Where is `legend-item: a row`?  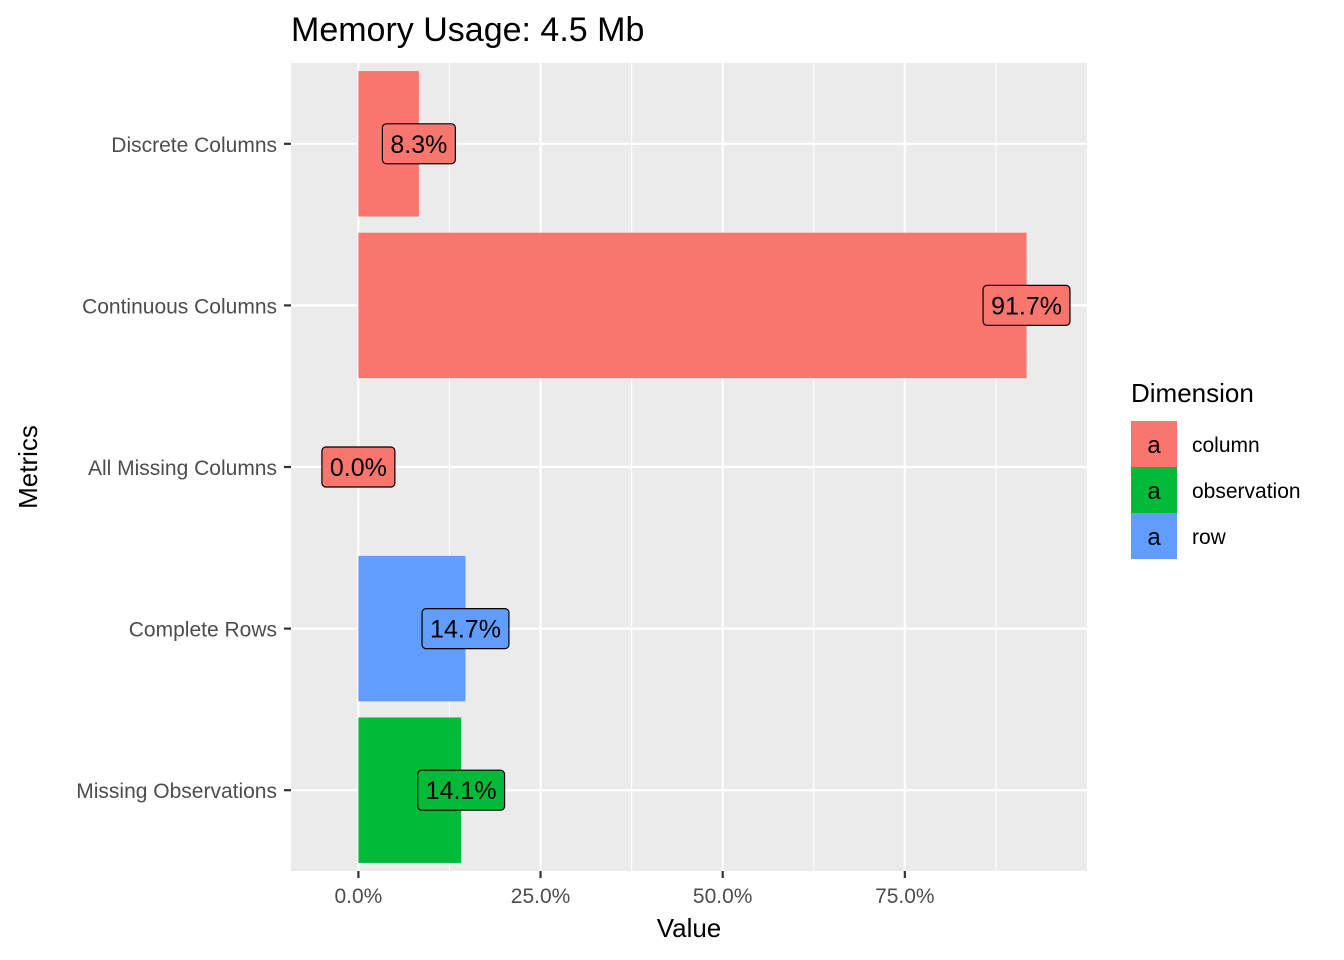 legend-item: a row is located at coordinates (1179, 536).